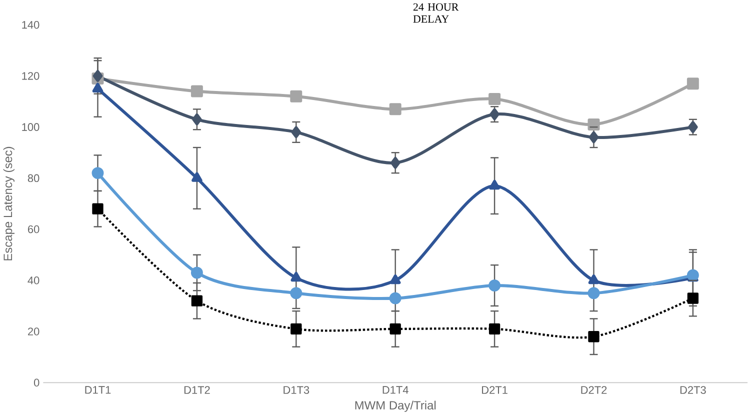 This screenshot has width=748, height=415. I want to click on y-tick-label: 80, so click(34, 178).